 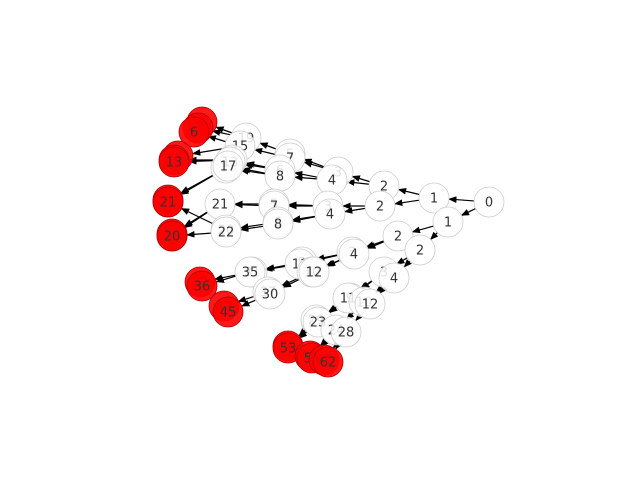 What do you see at coordinates (461, 199) in the screenshot?
I see `edge-r0-a1` at bounding box center [461, 199].